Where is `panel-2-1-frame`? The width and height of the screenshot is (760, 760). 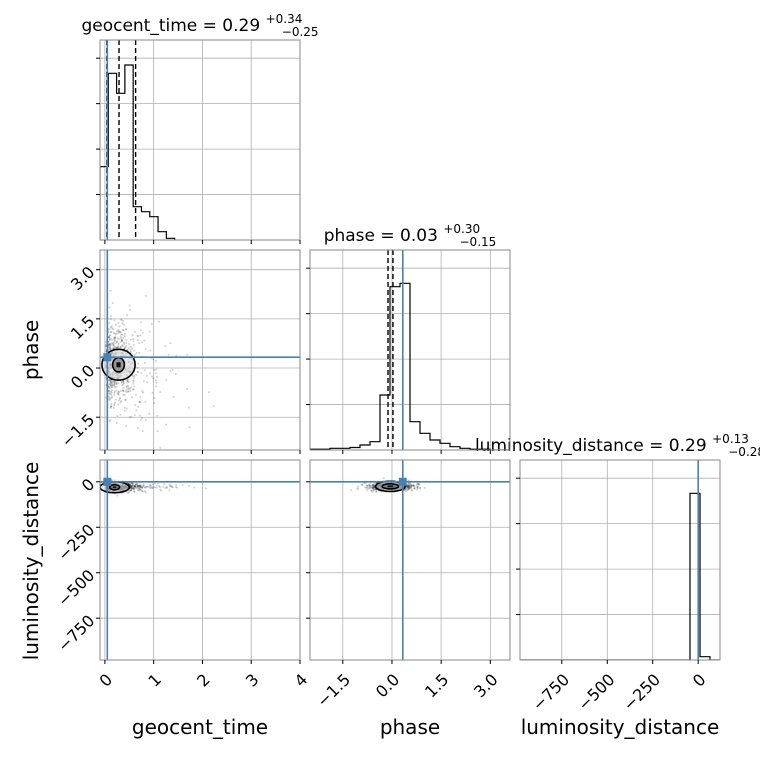 panel-2-1-frame is located at coordinates (410, 560).